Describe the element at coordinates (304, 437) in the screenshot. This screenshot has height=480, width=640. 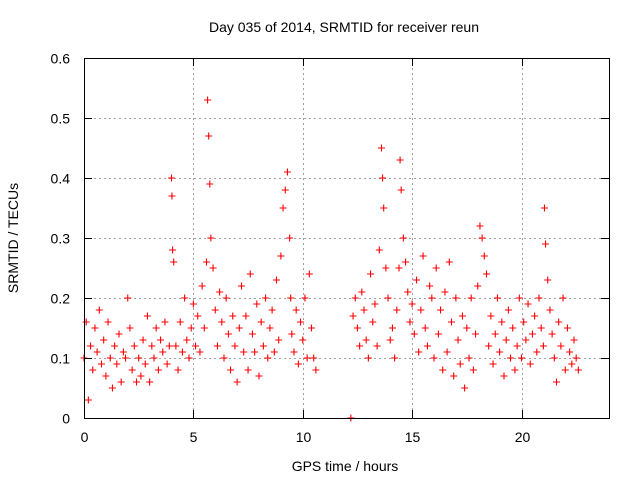
I see `x-tick-label: 10` at that location.